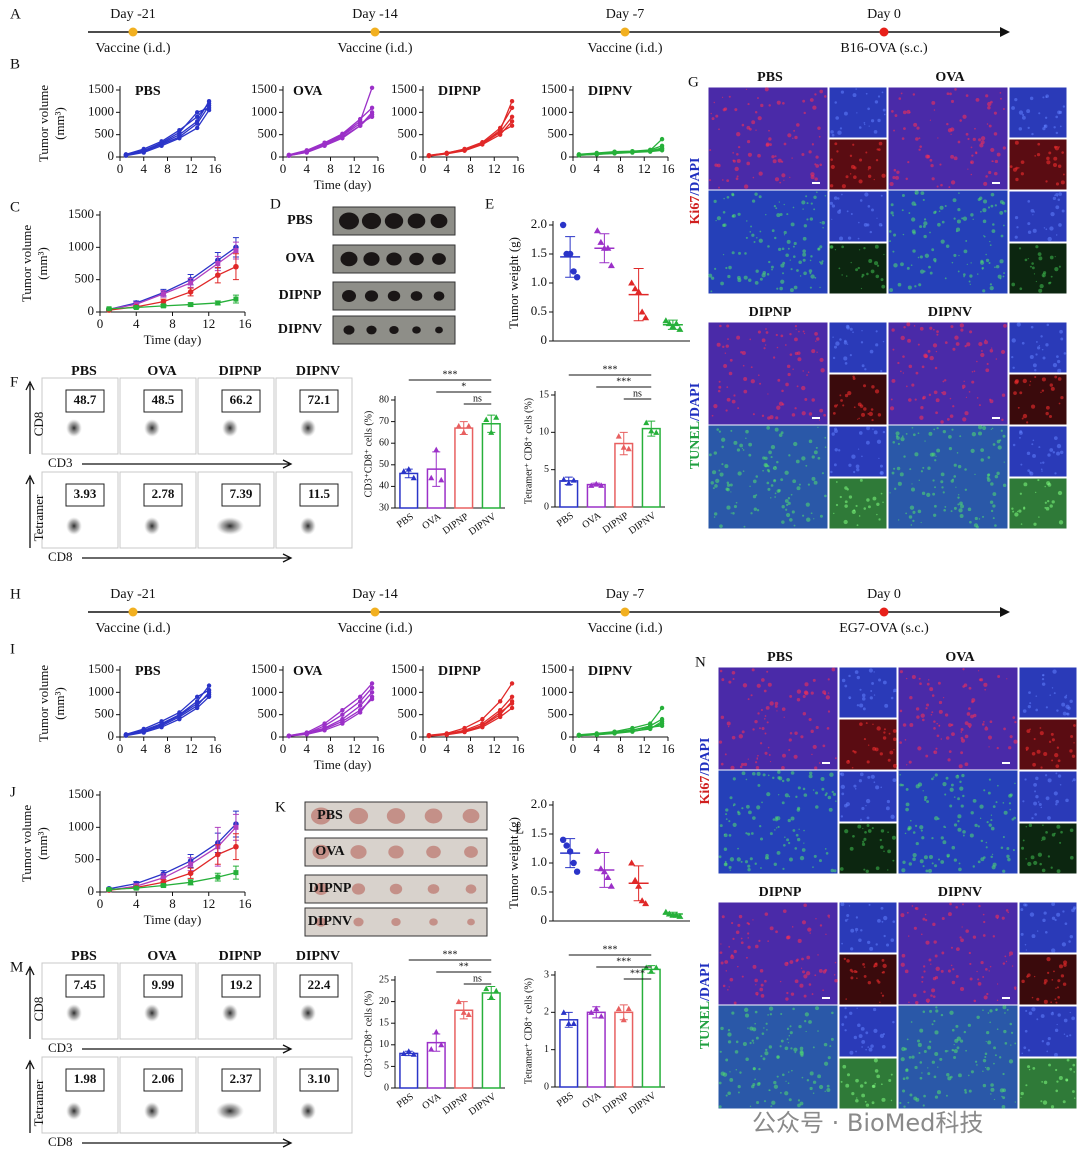 The image size is (1080, 1167). Describe the element at coordinates (85, 1078) in the screenshot. I see `gate-value: 1.98` at that location.